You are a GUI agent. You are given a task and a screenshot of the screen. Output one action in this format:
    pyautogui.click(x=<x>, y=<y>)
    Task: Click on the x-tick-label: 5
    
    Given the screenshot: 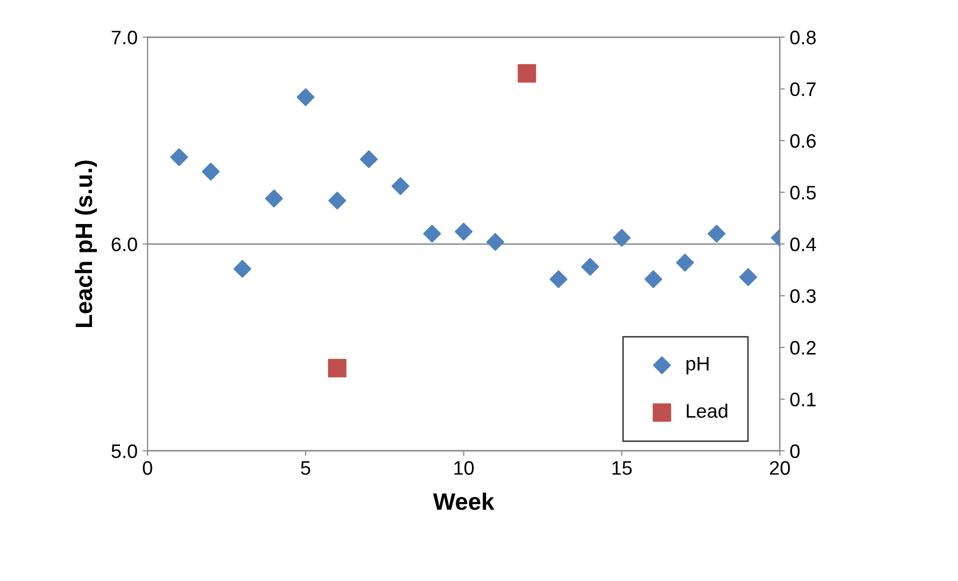 What is the action you would take?
    pyautogui.click(x=305, y=468)
    